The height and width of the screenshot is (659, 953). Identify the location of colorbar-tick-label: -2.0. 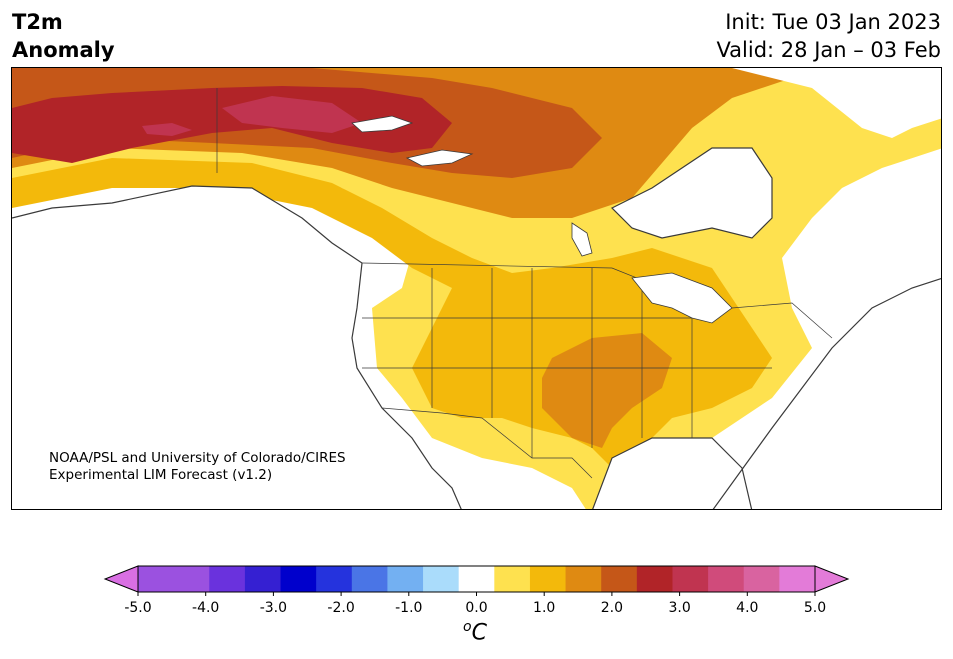
(341, 608).